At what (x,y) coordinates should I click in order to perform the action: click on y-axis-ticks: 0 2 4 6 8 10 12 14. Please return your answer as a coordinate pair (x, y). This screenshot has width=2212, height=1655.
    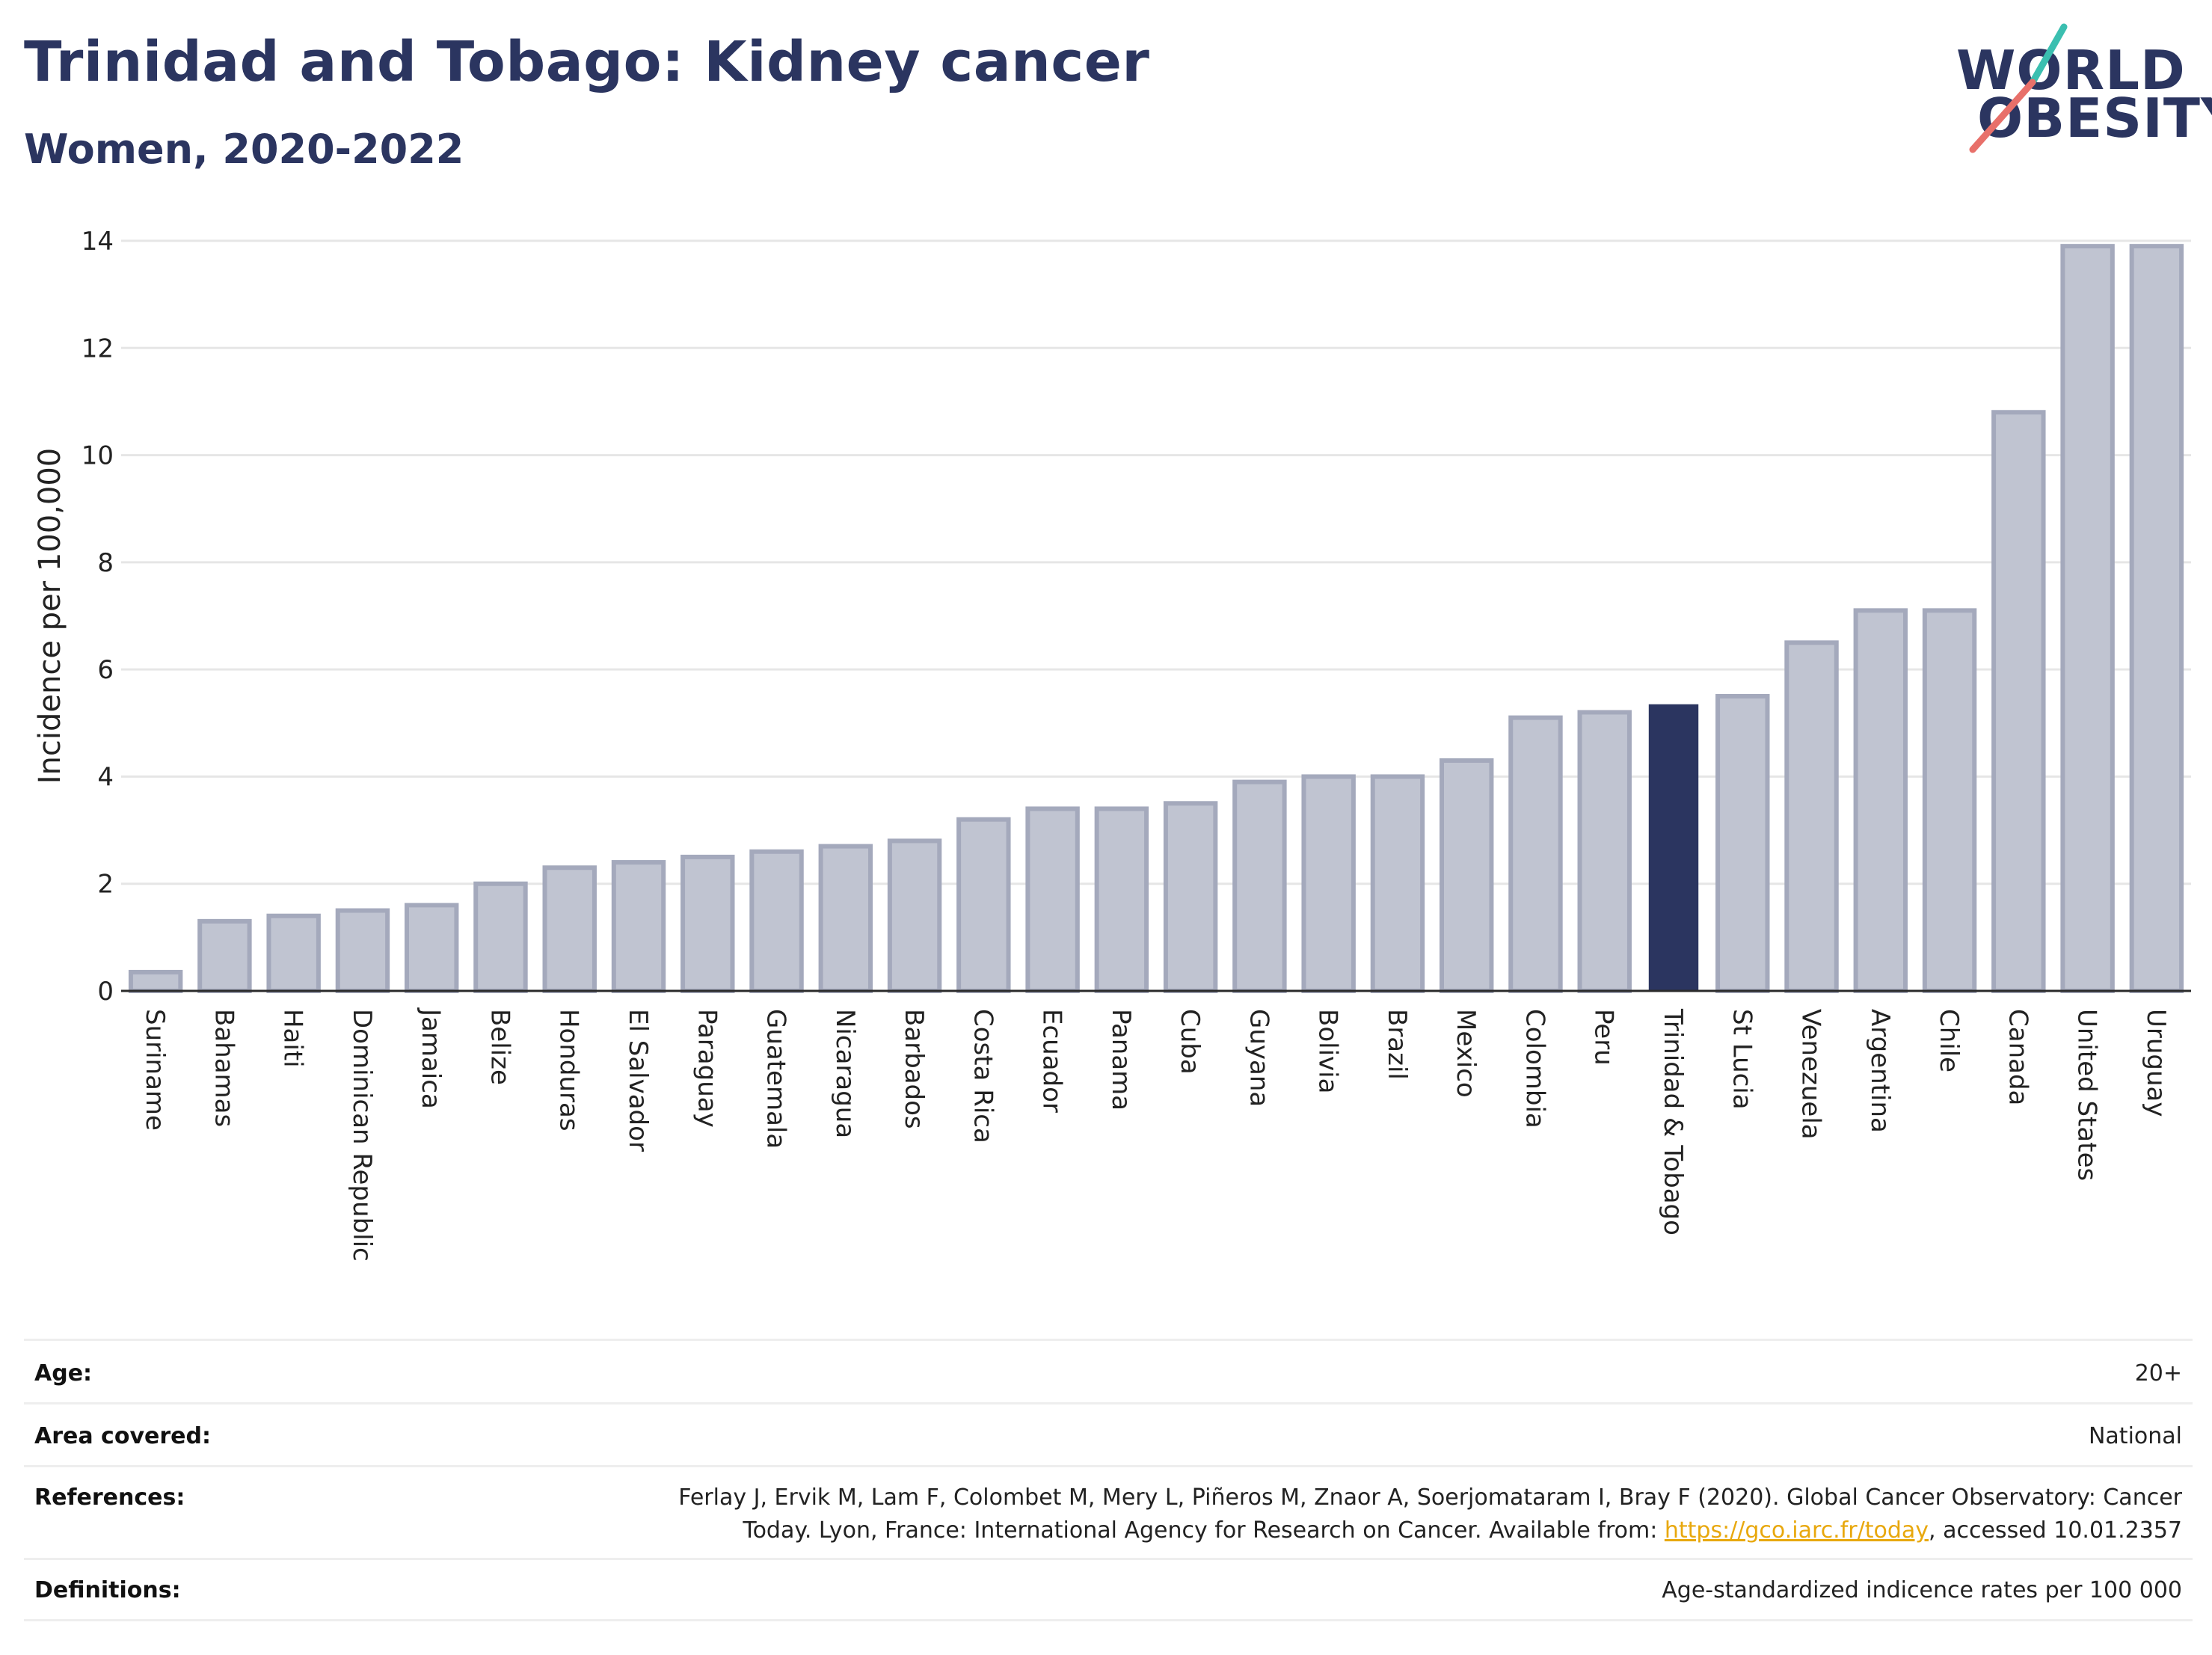
    Looking at the image, I should click on (98, 617).